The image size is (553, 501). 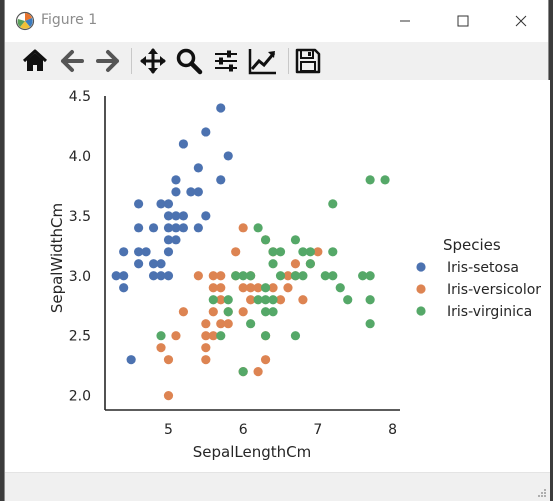 I want to click on resize-grip-icon, so click(x=542, y=493).